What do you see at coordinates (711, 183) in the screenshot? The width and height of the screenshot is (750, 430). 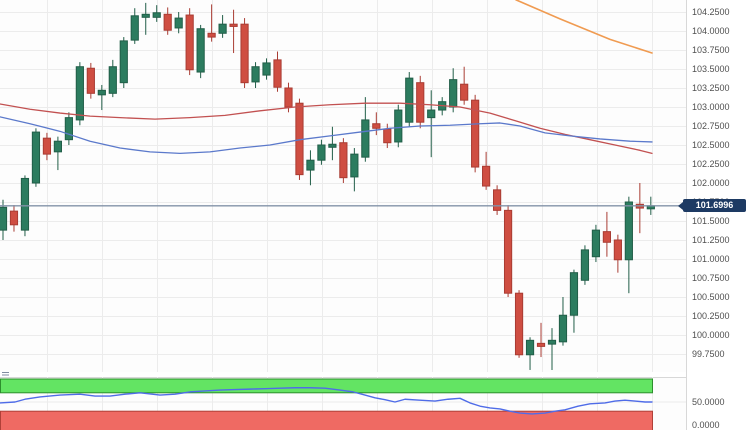 I see `price-axis-label: 102.0000` at bounding box center [711, 183].